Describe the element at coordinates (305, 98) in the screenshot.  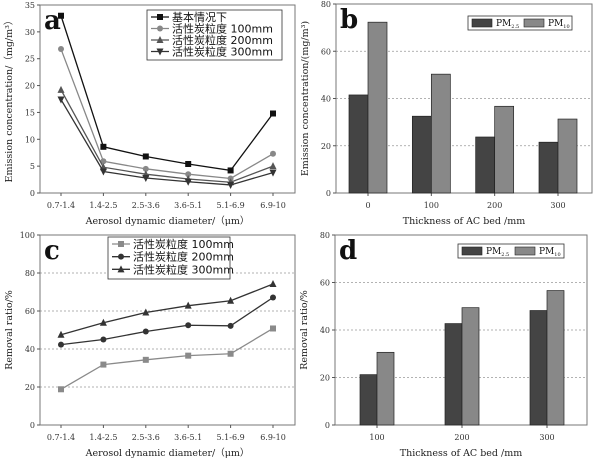
I see `y-axis-label: Emission concentration/(mg/m³)` at that location.